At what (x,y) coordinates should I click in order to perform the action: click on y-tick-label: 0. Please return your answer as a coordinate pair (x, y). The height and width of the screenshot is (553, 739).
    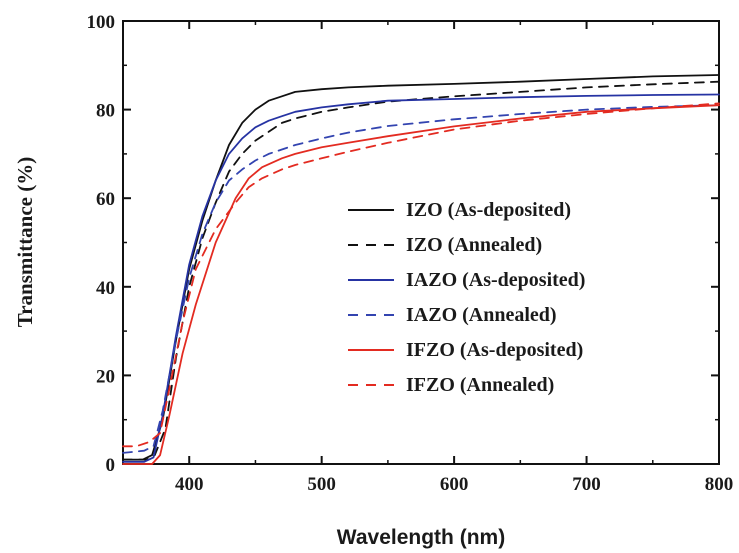
    Looking at the image, I should click on (111, 465).